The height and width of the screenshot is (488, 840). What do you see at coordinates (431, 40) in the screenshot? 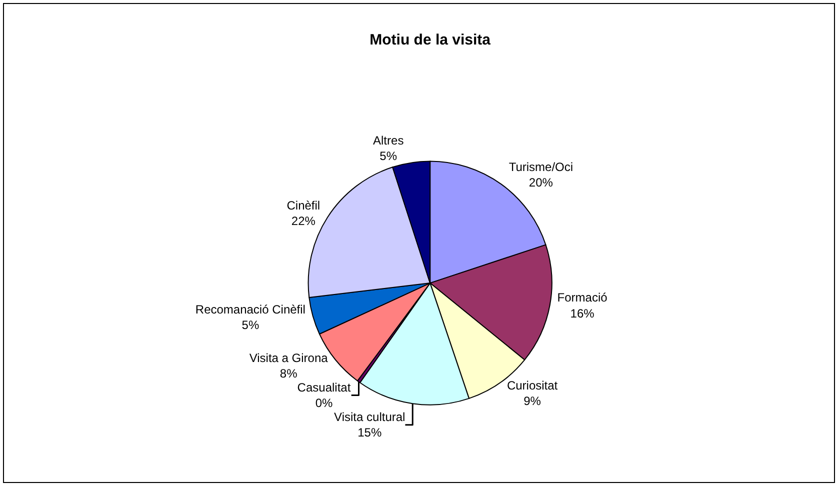
I see `chart-title: Motiu de la visita` at bounding box center [431, 40].